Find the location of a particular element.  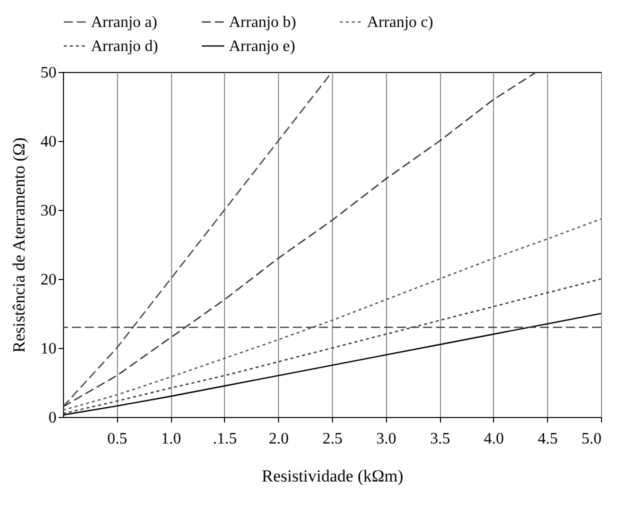

x-tick-label: 3.0 is located at coordinates (386, 439).